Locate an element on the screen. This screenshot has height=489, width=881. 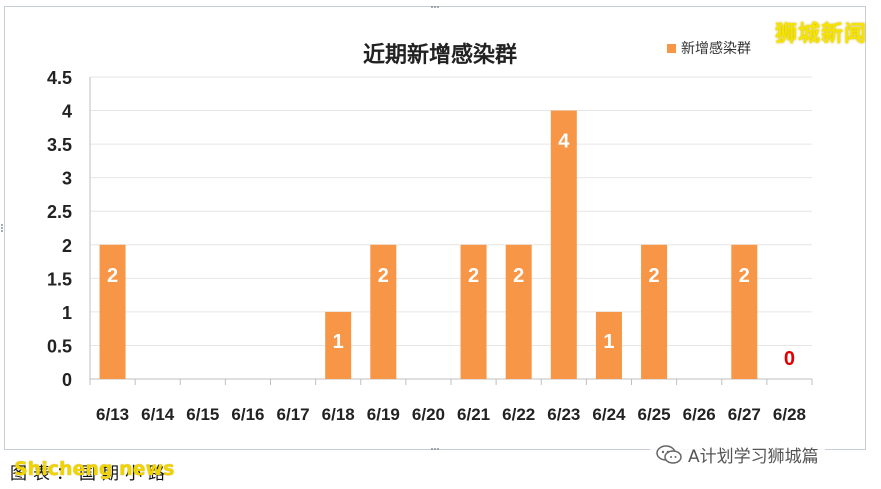
y-tick-label: 0.5 is located at coordinates (59, 346).